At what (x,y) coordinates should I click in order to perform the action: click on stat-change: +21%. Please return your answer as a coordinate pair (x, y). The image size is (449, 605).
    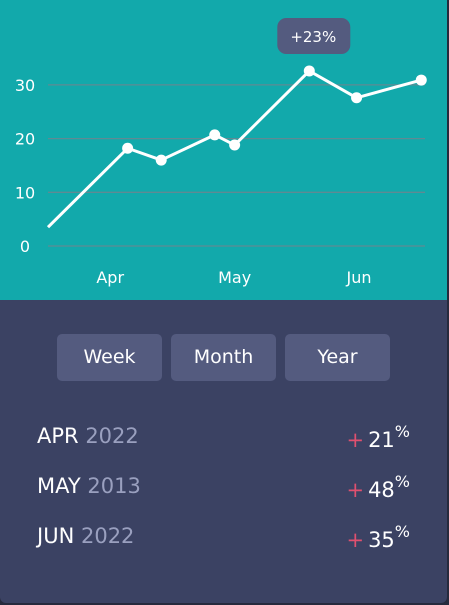
    Looking at the image, I should click on (378, 437).